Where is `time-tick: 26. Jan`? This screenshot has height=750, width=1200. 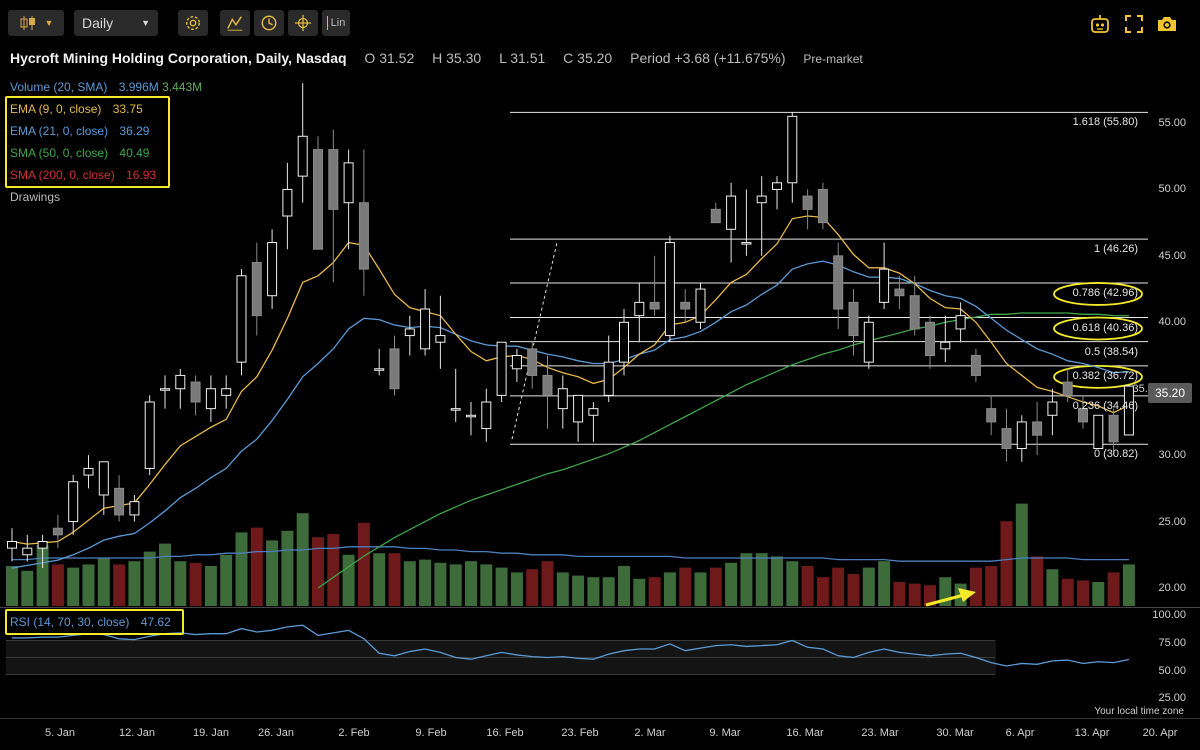 time-tick: 26. Jan is located at coordinates (276, 733).